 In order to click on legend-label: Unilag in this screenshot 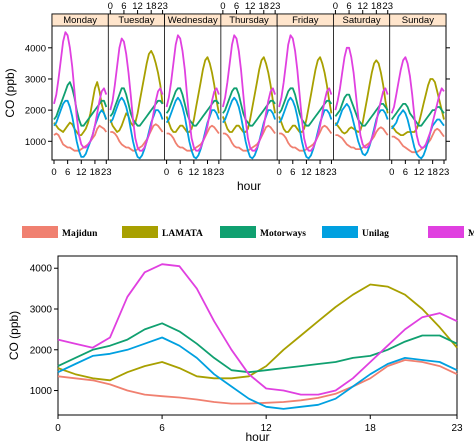, I will do `click(375, 234)`.